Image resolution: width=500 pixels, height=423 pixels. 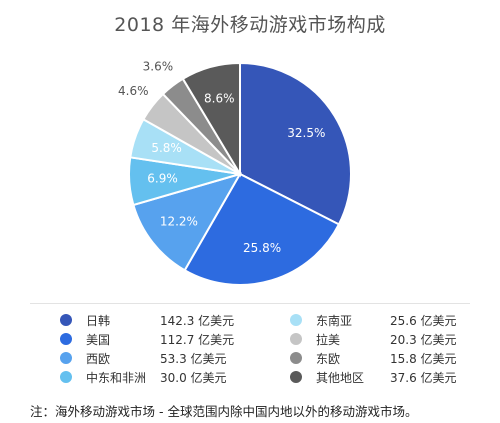 I want to click on legend-label: 东欧, so click(x=328, y=359).